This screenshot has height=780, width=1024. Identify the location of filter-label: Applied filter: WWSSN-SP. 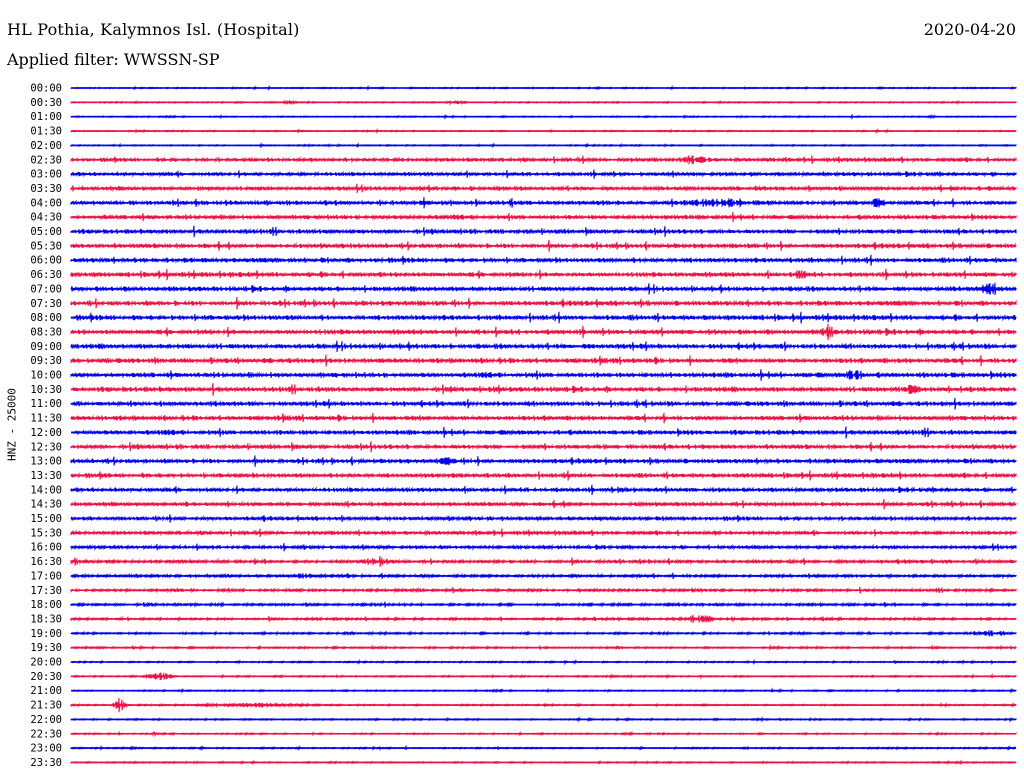
(113, 59).